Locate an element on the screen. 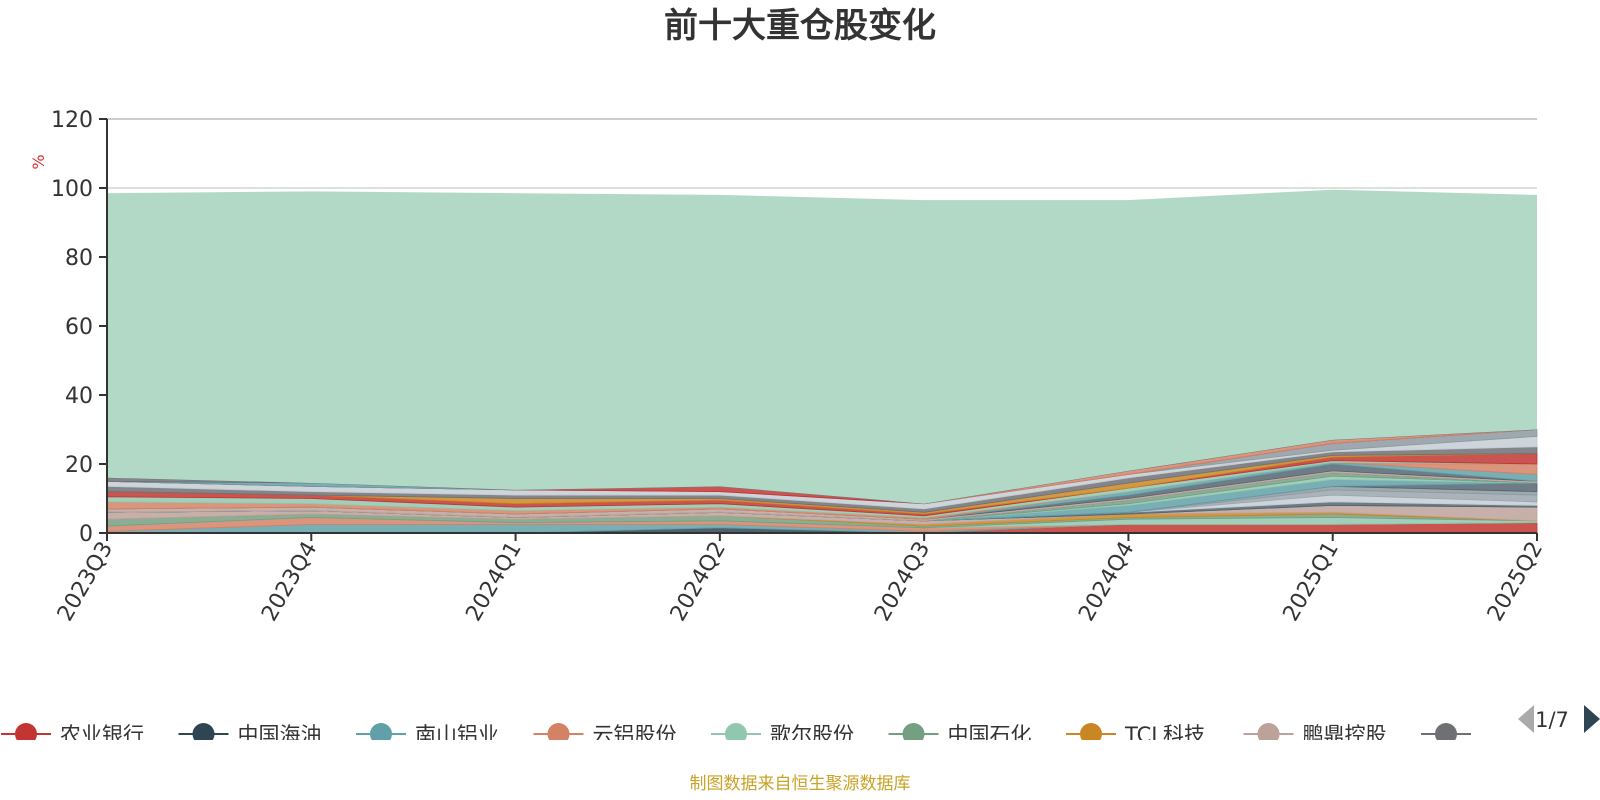  legend-prev-page-icon is located at coordinates (1526, 719).